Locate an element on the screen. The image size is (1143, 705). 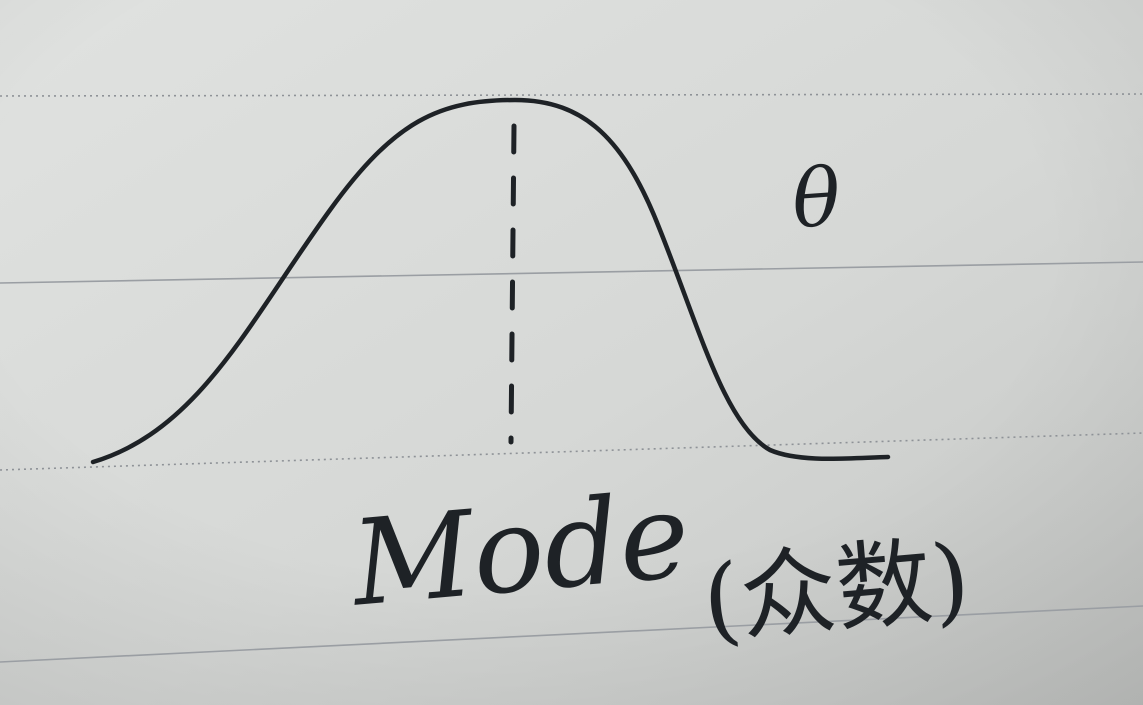
mode-label: Mode is located at coordinates (520, 549).